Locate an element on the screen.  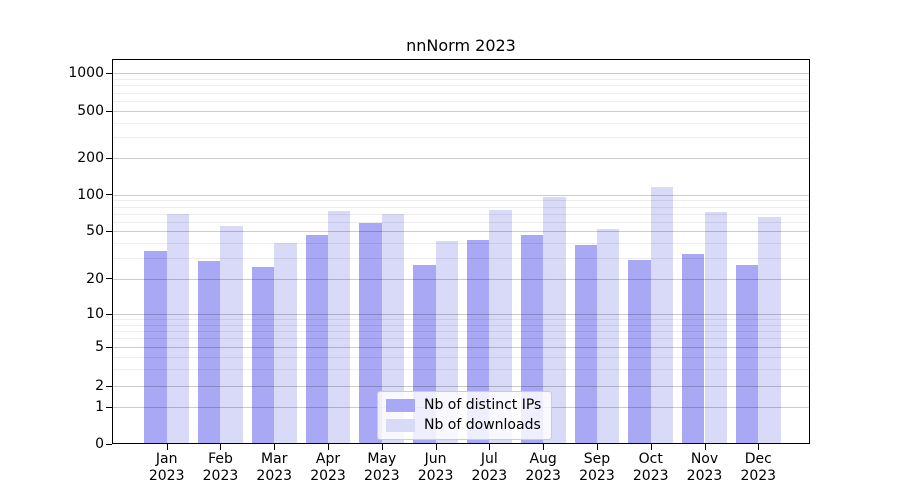
legend-label: Nb of distinct IPs is located at coordinates (483, 405).